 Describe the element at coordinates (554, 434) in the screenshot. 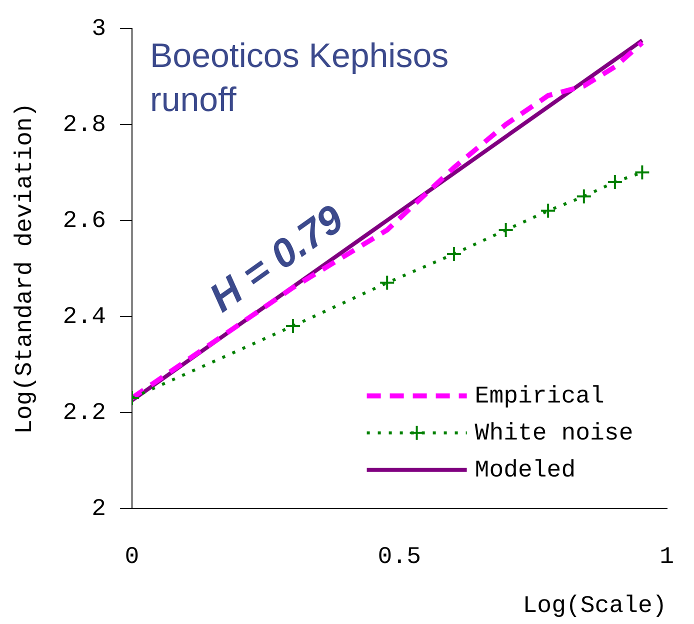

I see `legend-label: White noise` at that location.